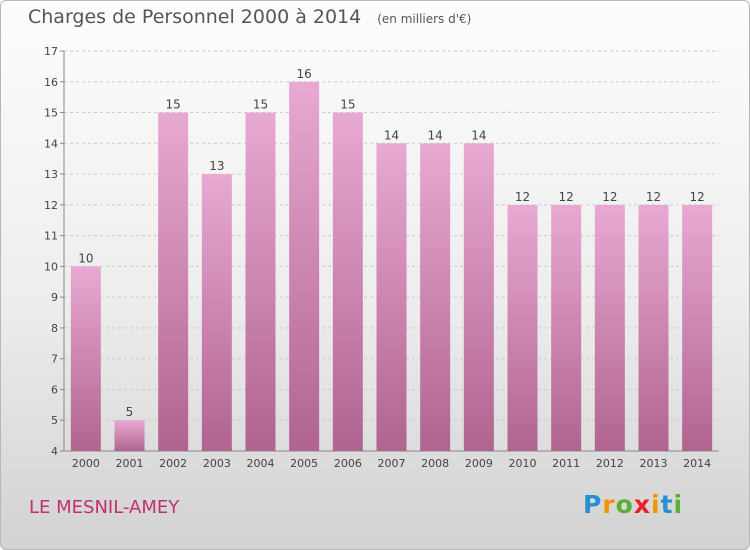  I want to click on x-tick-label: 2013, so click(654, 463).